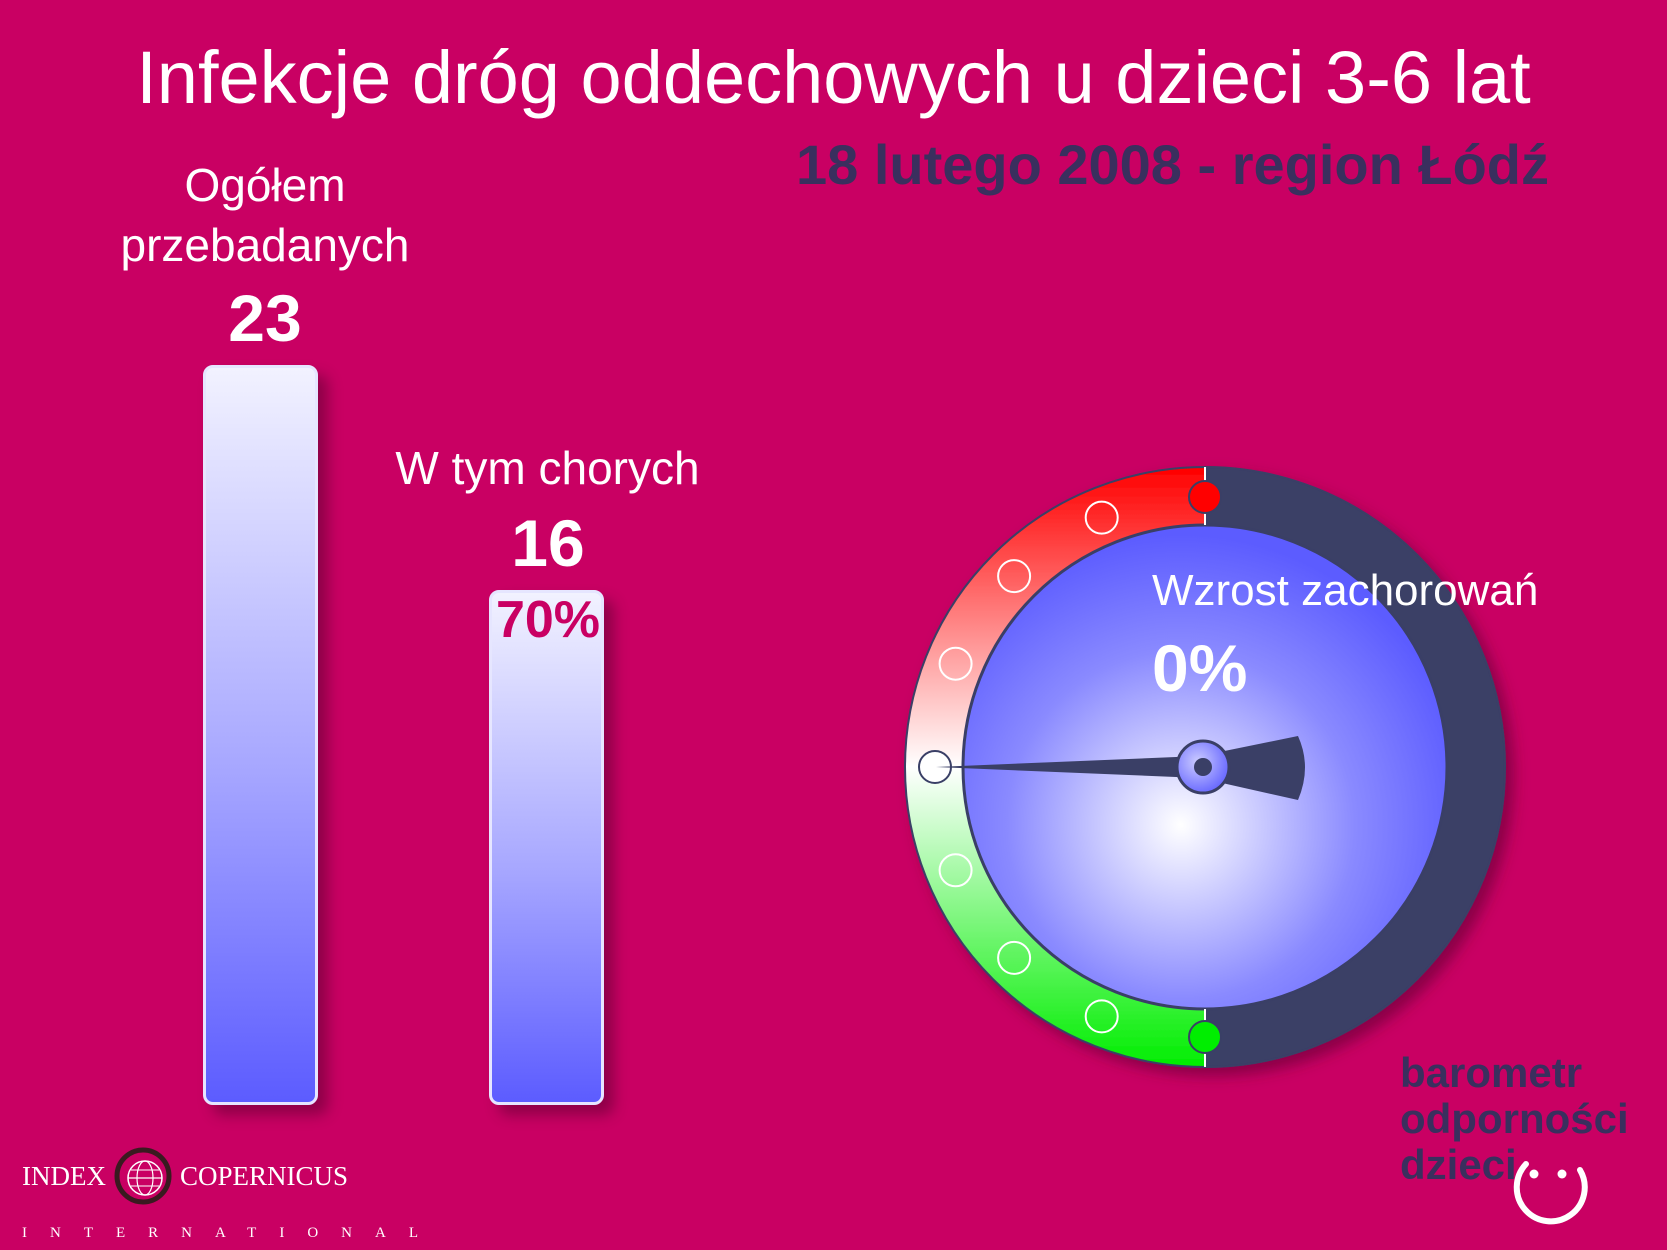  Describe the element at coordinates (1203, 767) in the screenshot. I see `gauge-hub-center` at that location.